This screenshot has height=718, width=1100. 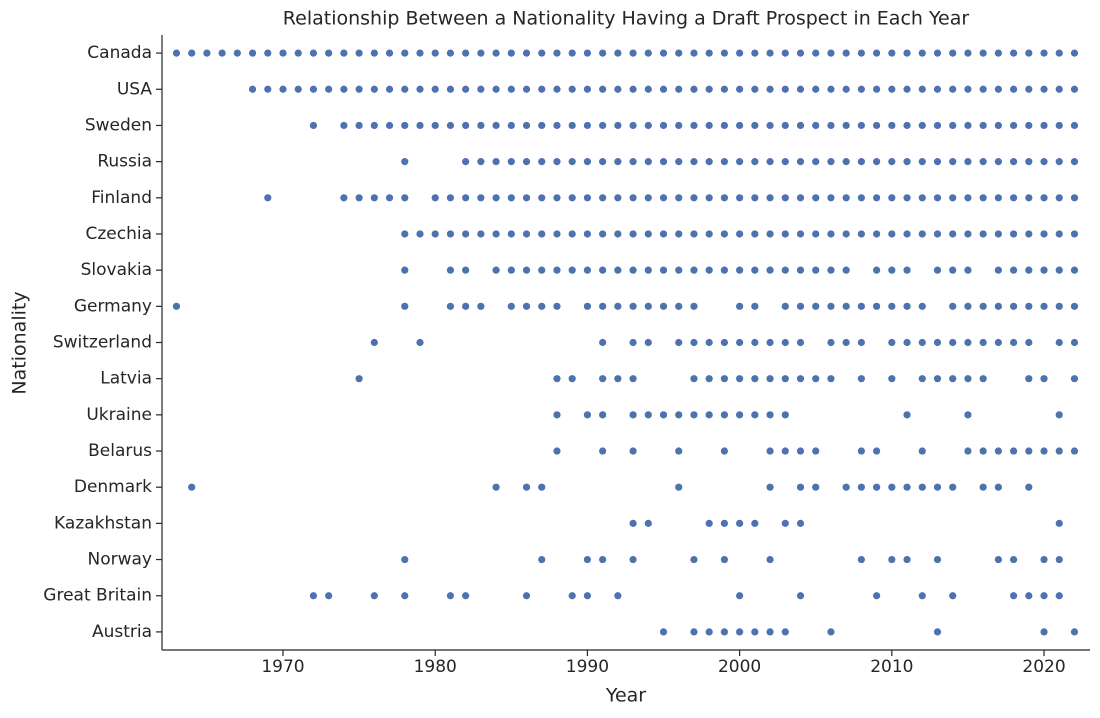 I want to click on y-tick-label: Great Britain, so click(x=97, y=596).